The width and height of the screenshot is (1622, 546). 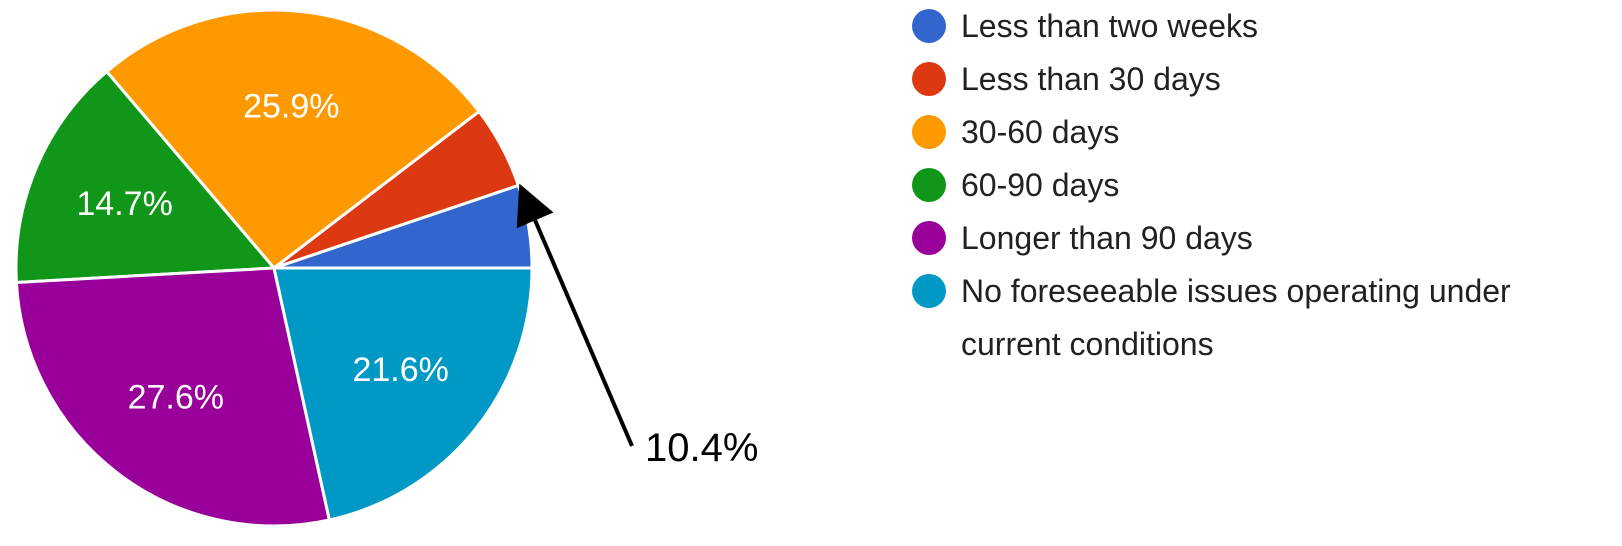 What do you see at coordinates (929, 79) in the screenshot?
I see `legend-swatch-less-than-30-days` at bounding box center [929, 79].